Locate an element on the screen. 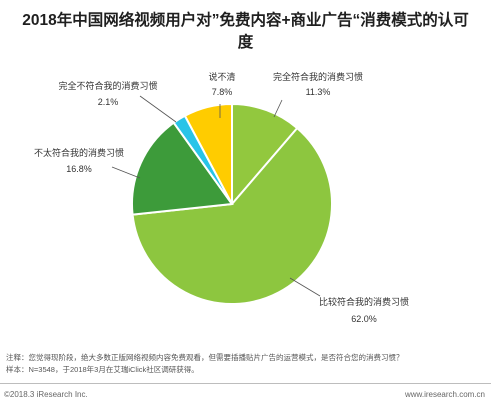 The image size is (491, 405). leader-not-quite-fits is located at coordinates (126, 172).